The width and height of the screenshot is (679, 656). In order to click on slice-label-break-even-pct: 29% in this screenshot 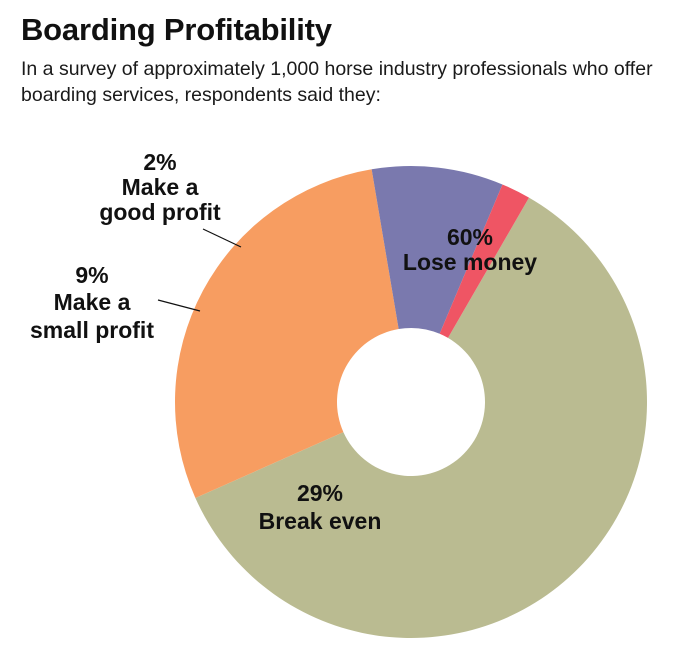, I will do `click(320, 493)`.